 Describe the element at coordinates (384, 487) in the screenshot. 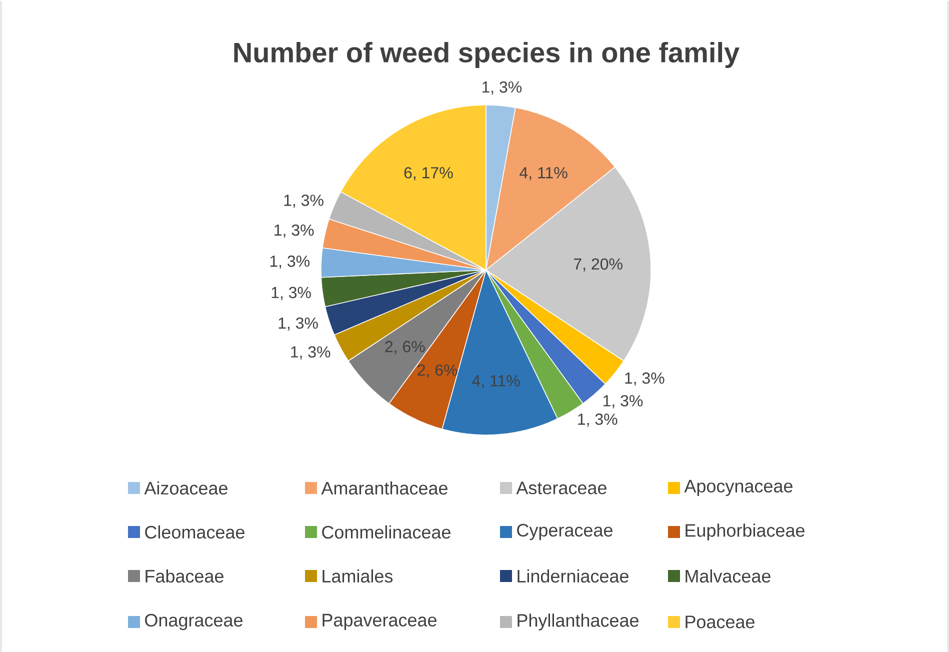

I see `legend-label: Amaranthaceae` at that location.